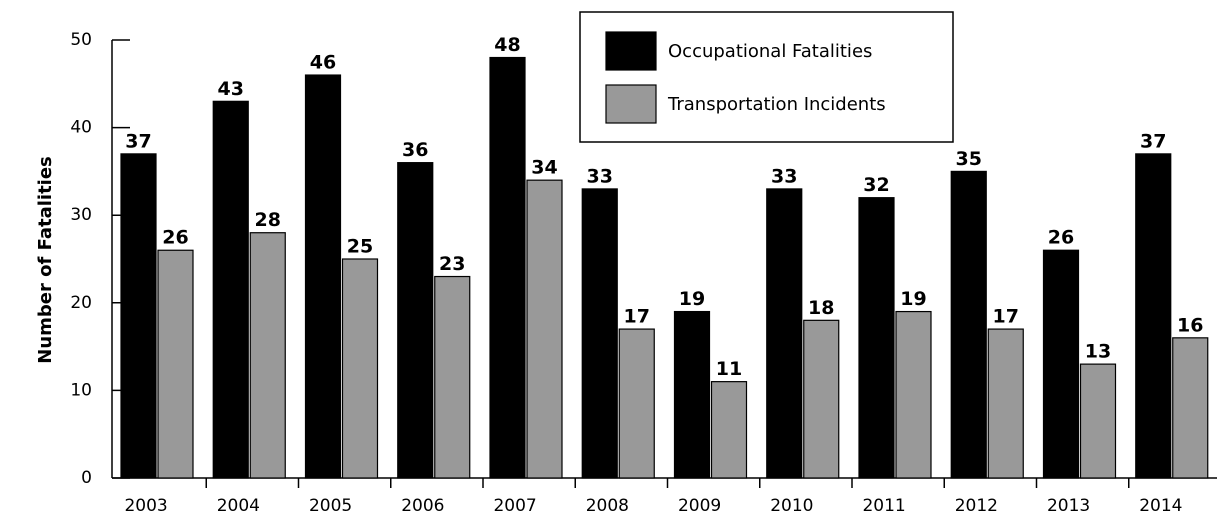 The image size is (1217, 520). I want to click on legend-label: Occupational Fatalities, so click(770, 51).